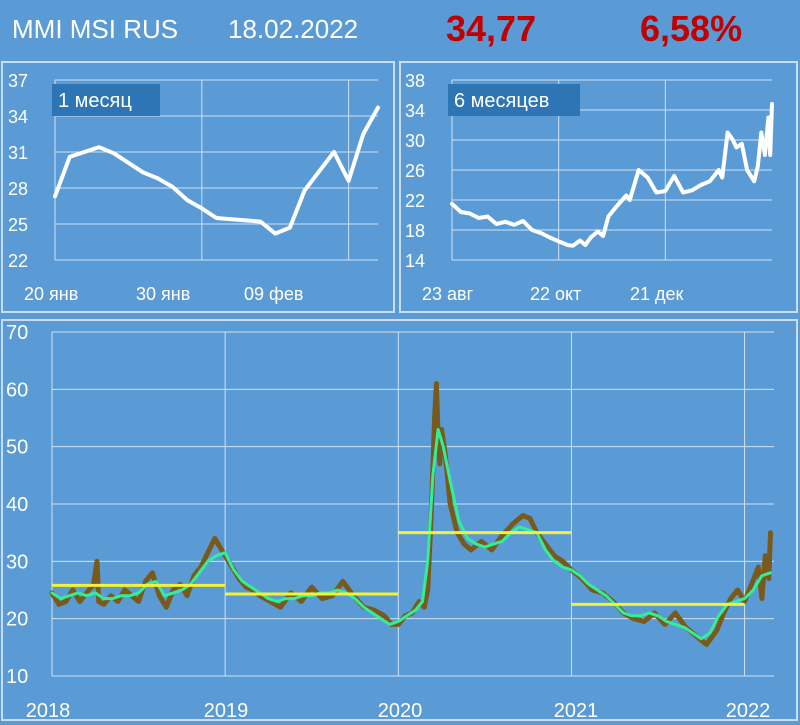 The image size is (800, 725). I want to click on panel-6-months-badge: 6 месяцев, so click(514, 100).